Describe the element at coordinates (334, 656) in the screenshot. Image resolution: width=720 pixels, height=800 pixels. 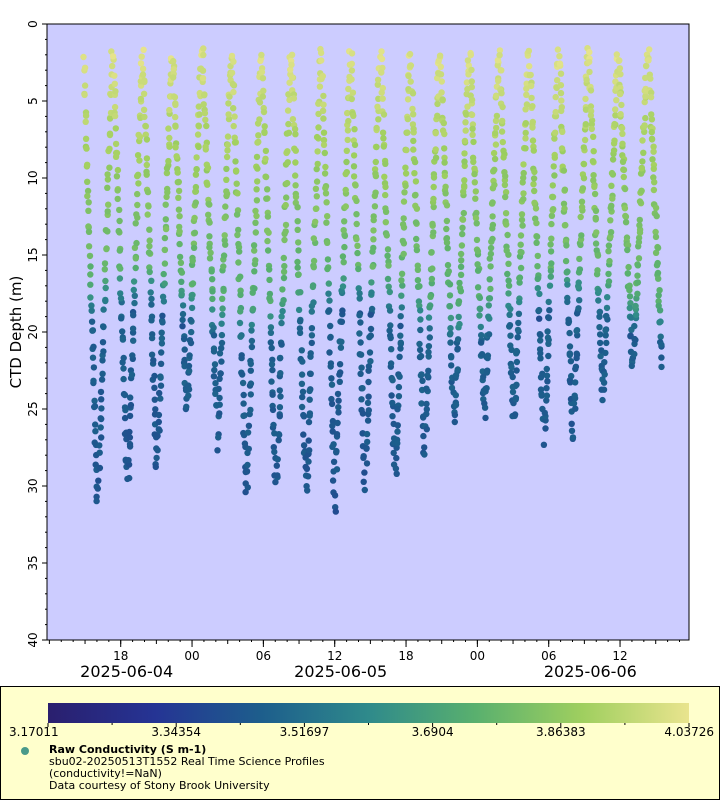
I see `x-tick-label: 12` at that location.